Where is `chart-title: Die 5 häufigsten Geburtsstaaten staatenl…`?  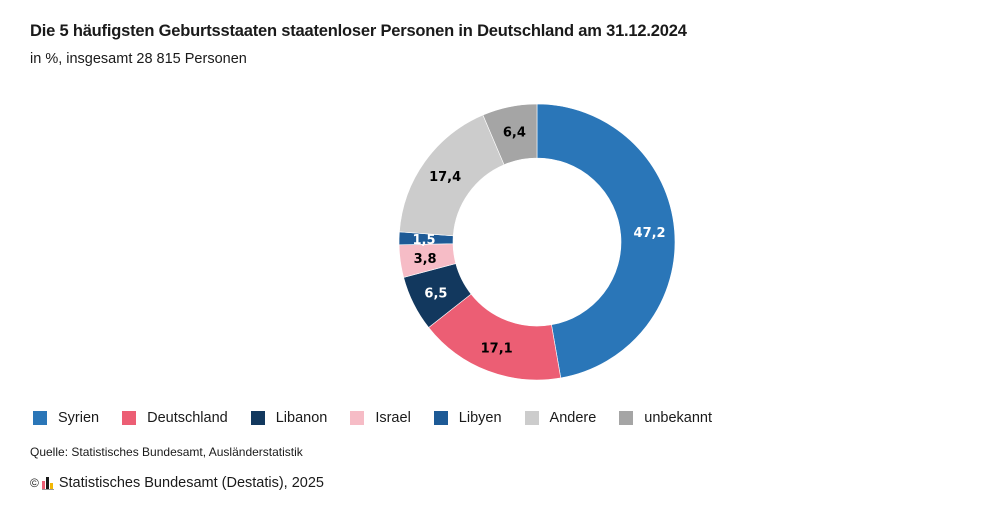
chart-title: Die 5 häufigsten Geburtsstaaten staatenl… is located at coordinates (358, 31).